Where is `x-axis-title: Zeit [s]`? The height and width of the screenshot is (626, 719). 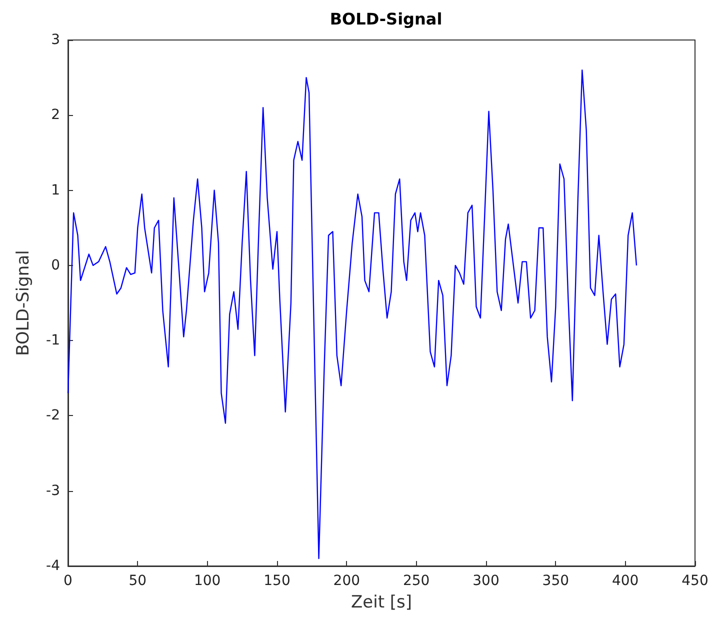 x-axis-title: Zeit [s] is located at coordinates (381, 602).